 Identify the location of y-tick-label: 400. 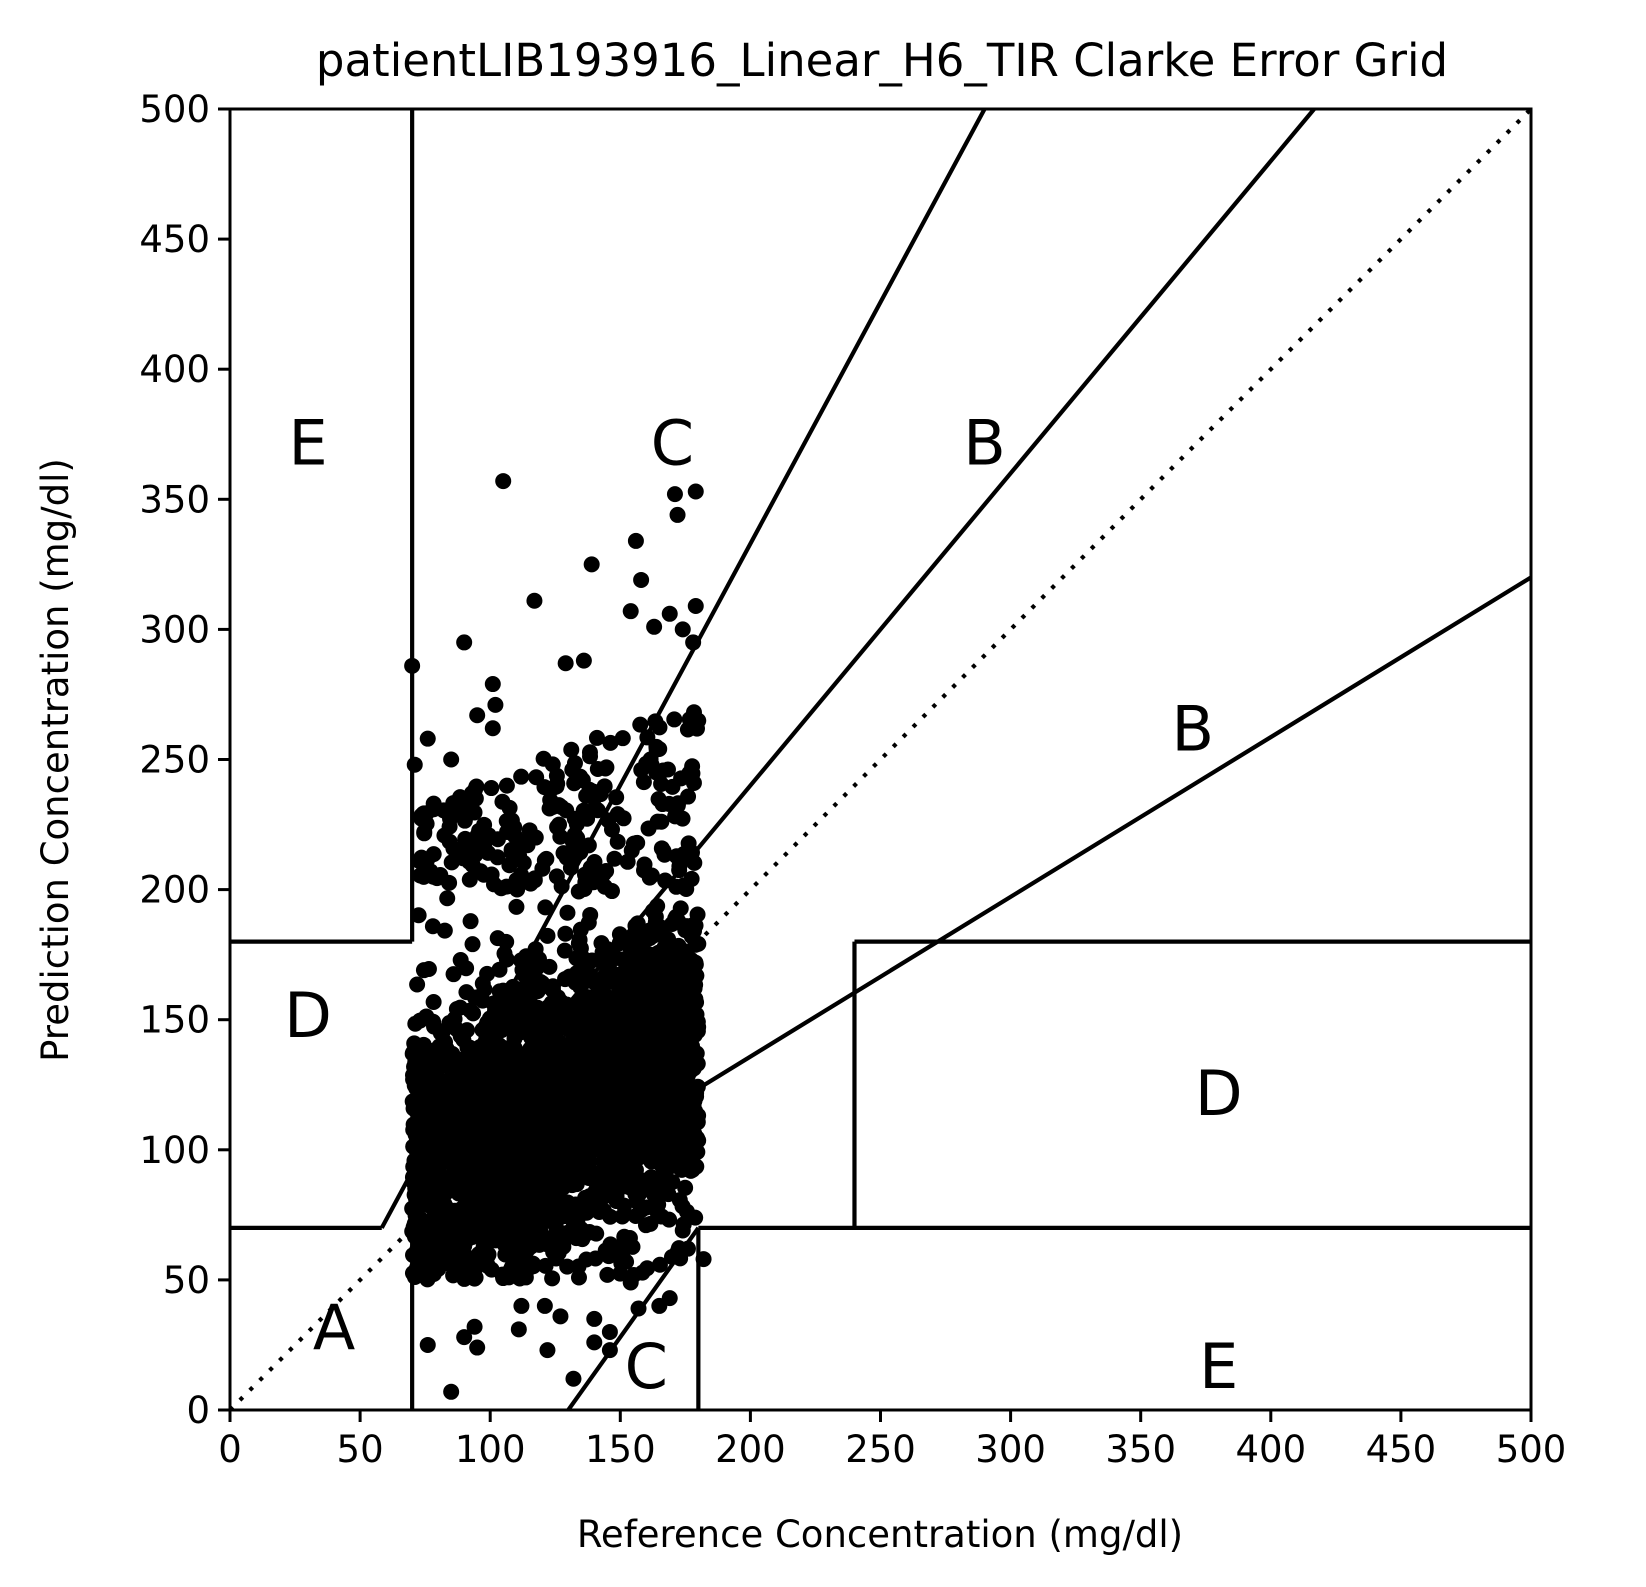
(174, 369).